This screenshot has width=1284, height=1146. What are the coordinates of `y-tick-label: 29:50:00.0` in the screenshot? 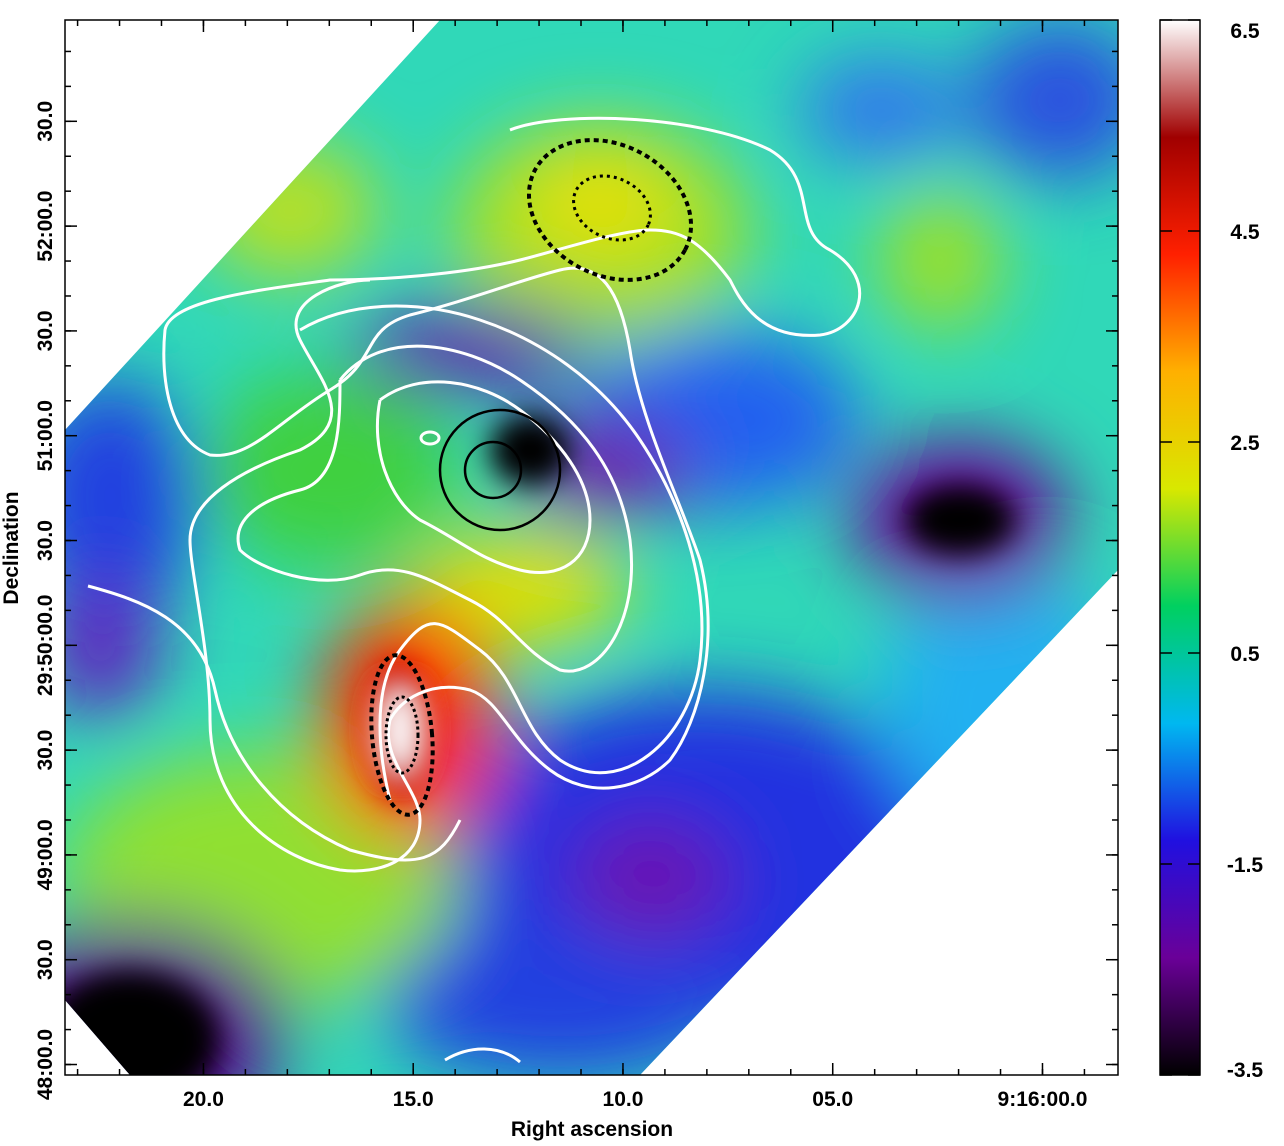 It's located at (45, 646).